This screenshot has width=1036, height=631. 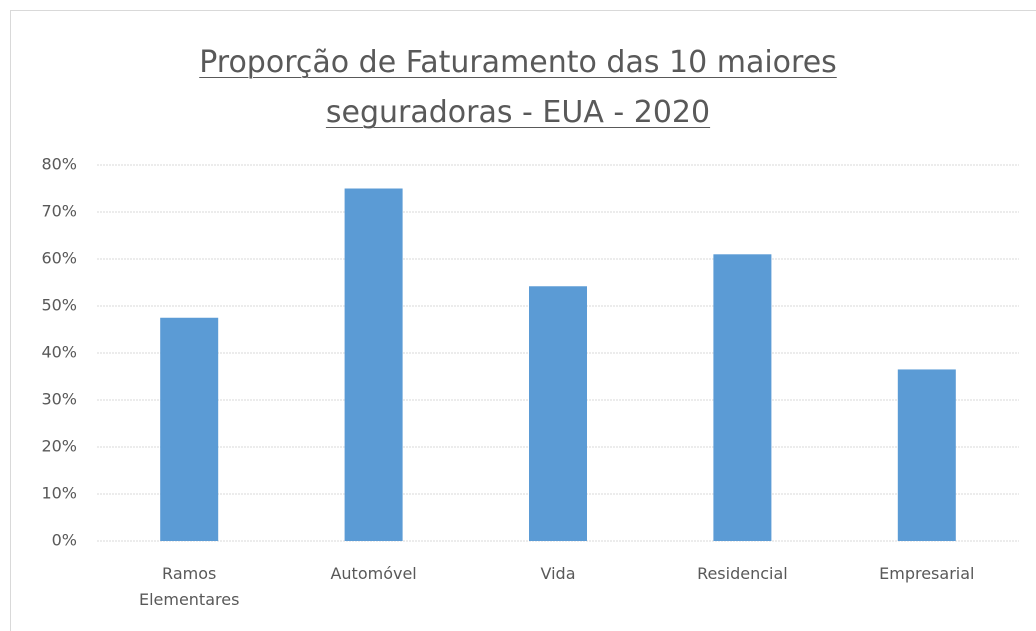 I want to click on x-tick-label: Empresarial, so click(x=927, y=573).